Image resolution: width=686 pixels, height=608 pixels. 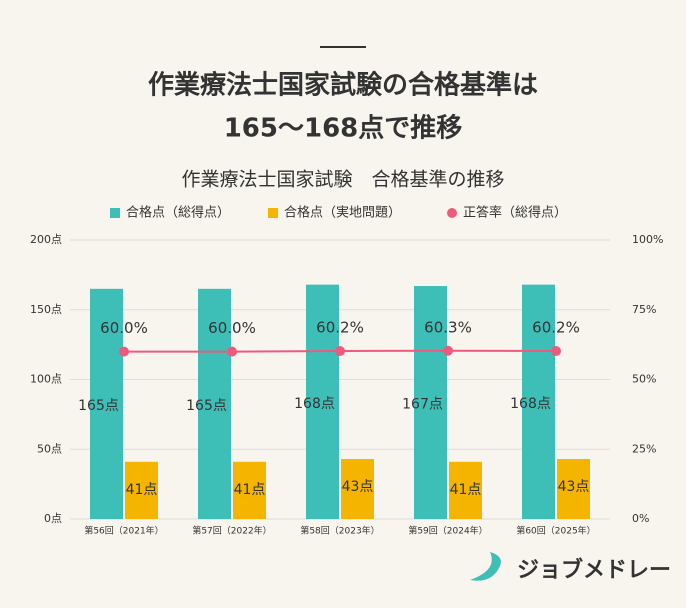 I want to click on headline: 作業療法士国家試験の合格基準は, so click(x=343, y=85).